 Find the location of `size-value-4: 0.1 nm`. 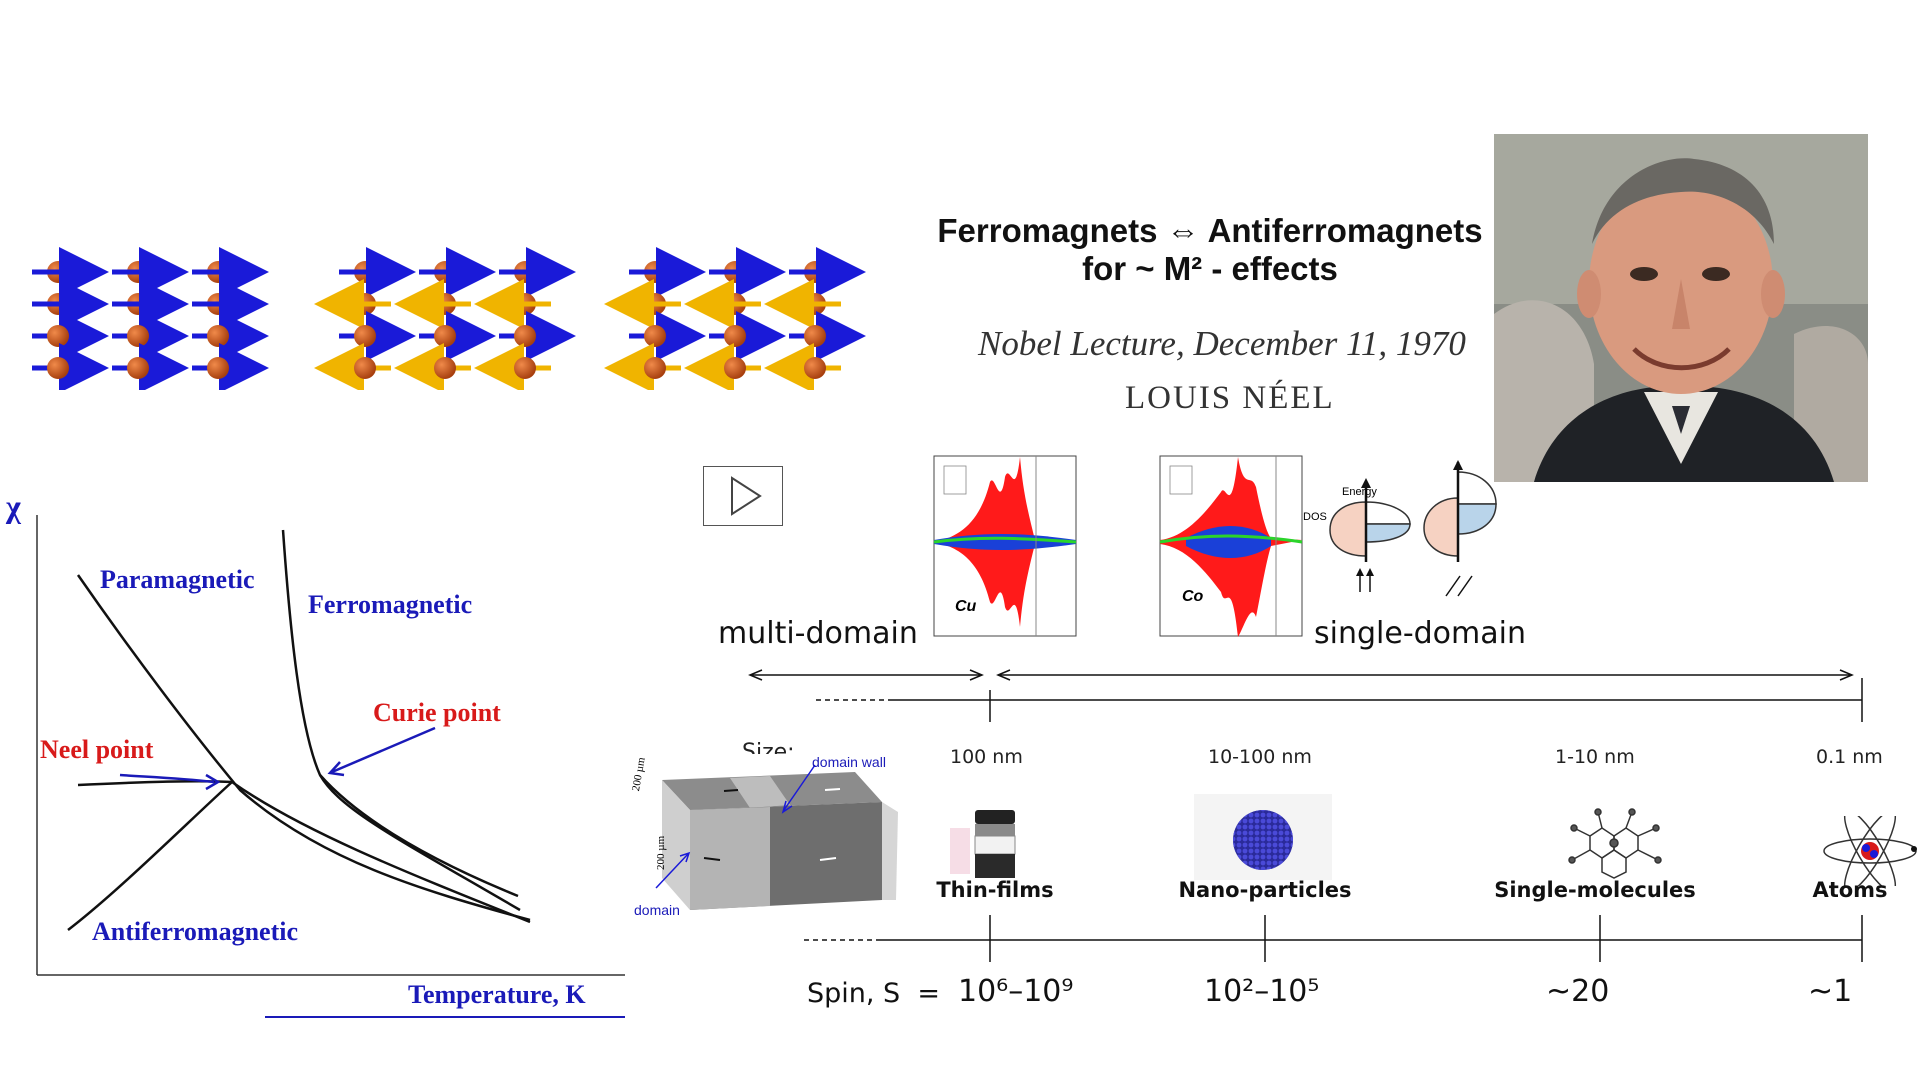

size-value-4: 0.1 nm is located at coordinates (1849, 757).